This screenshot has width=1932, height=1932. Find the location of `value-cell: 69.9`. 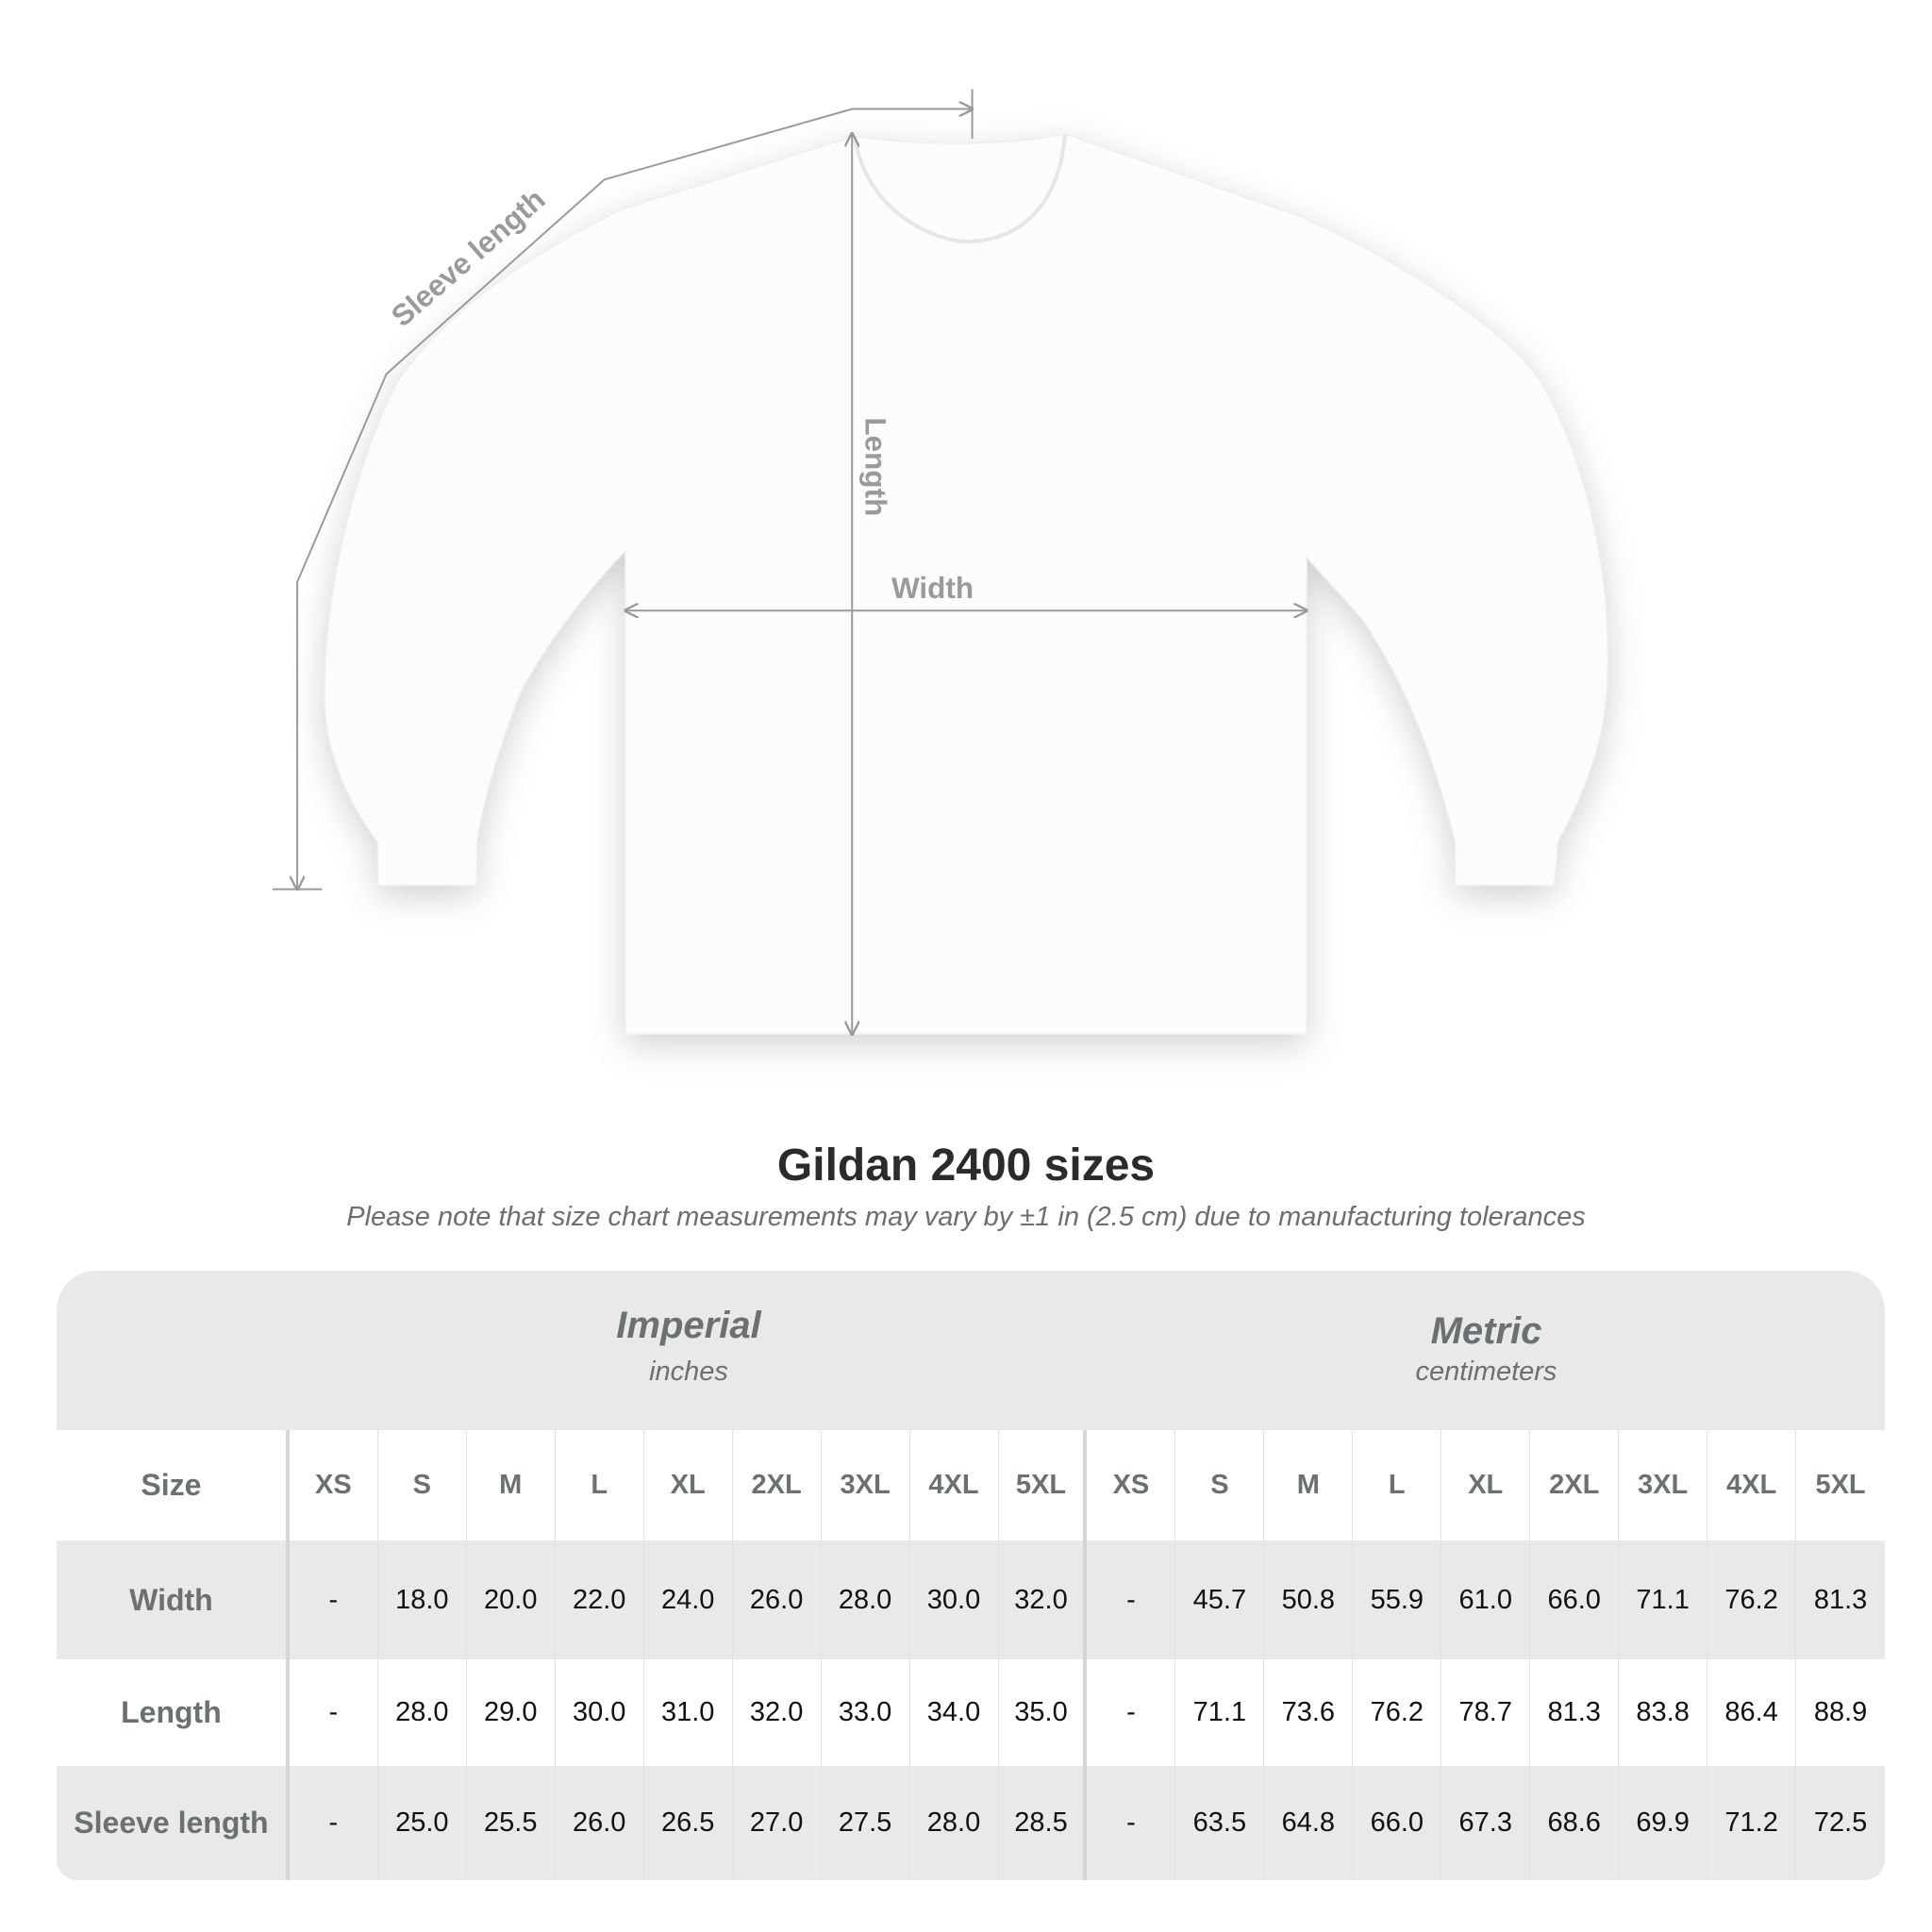

value-cell: 69.9 is located at coordinates (1664, 1823).